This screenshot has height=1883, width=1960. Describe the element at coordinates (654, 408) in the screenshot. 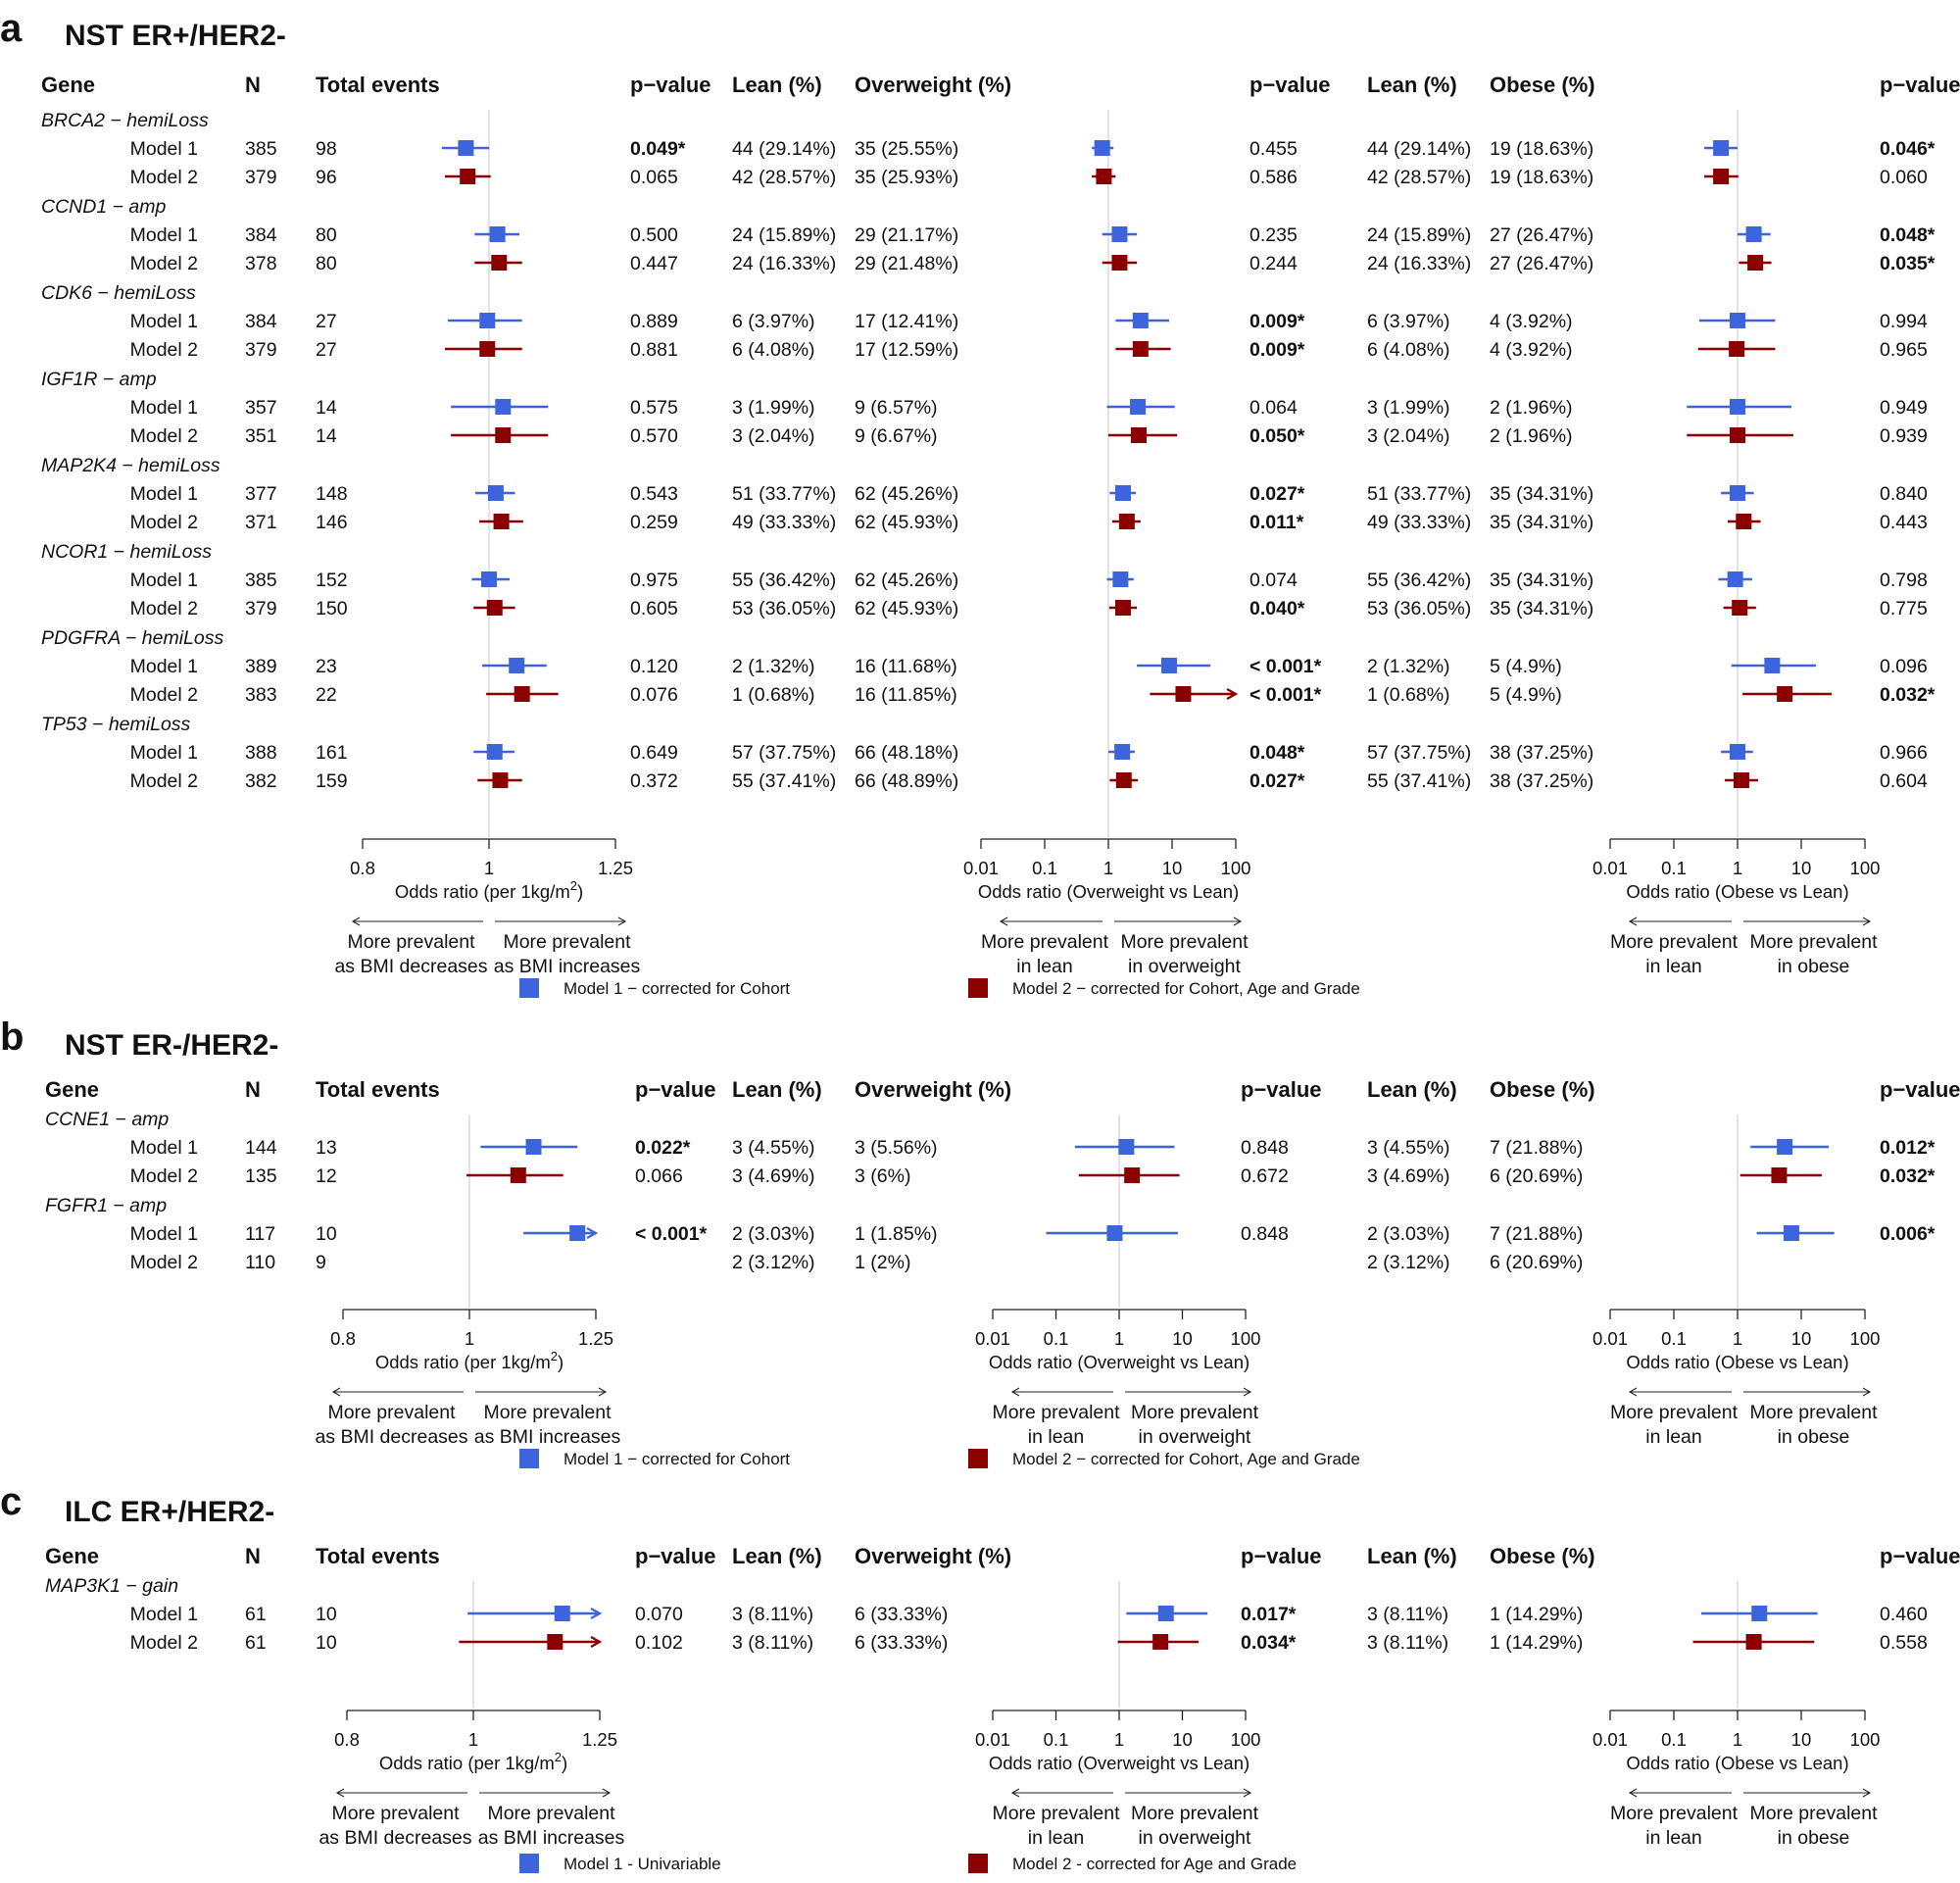

I see `p-value-bmi: 0.575` at that location.